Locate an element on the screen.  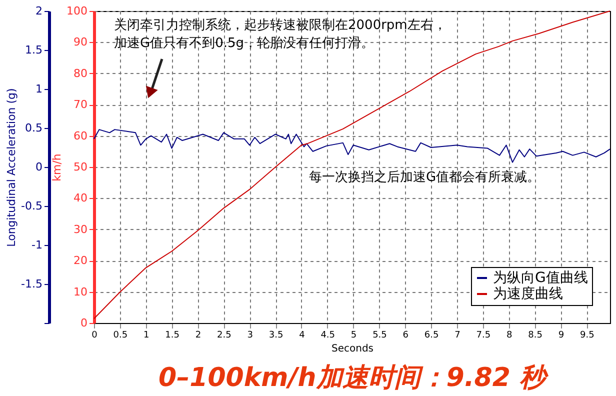
x-tick-label: 9 is located at coordinates (561, 335).